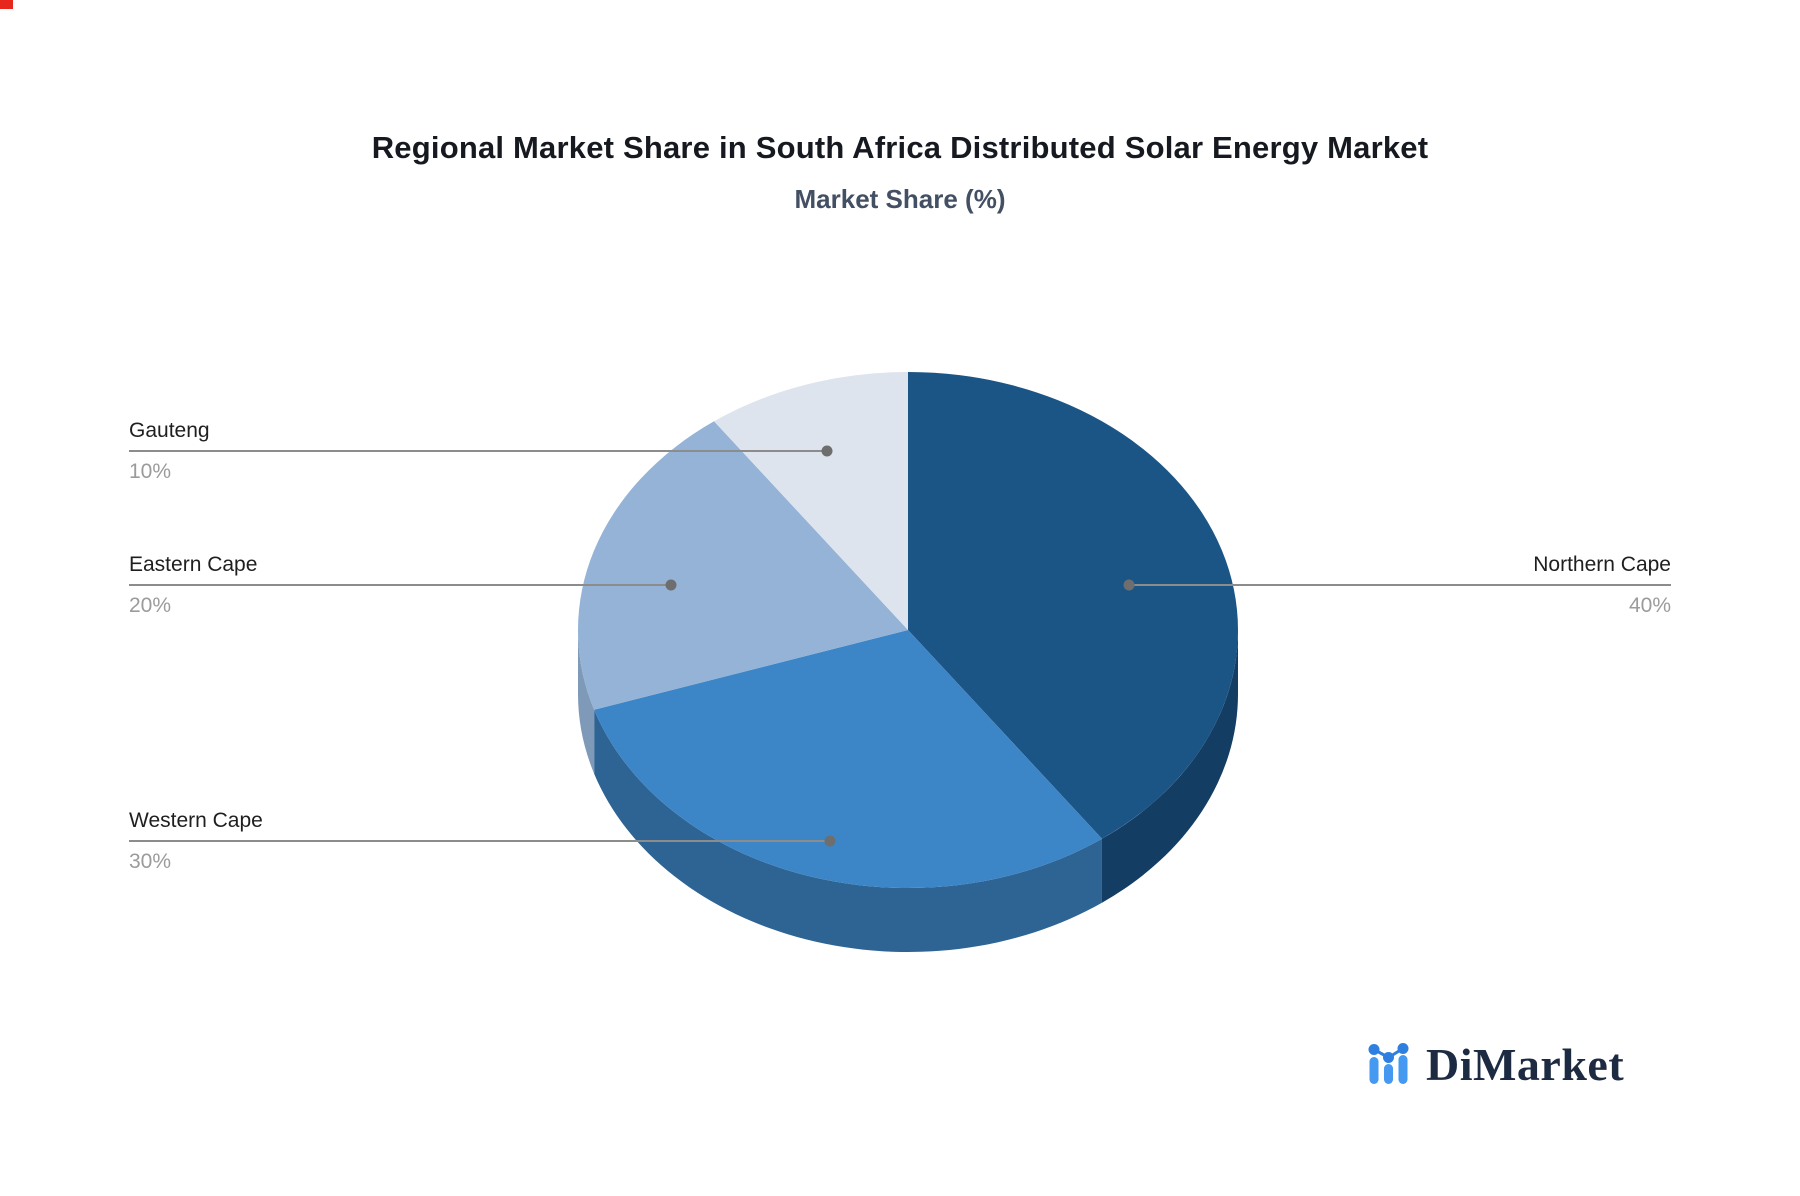  Describe the element at coordinates (1602, 585) in the screenshot. I see `slice-label-northern-cape: Northern Cape 40%` at that location.